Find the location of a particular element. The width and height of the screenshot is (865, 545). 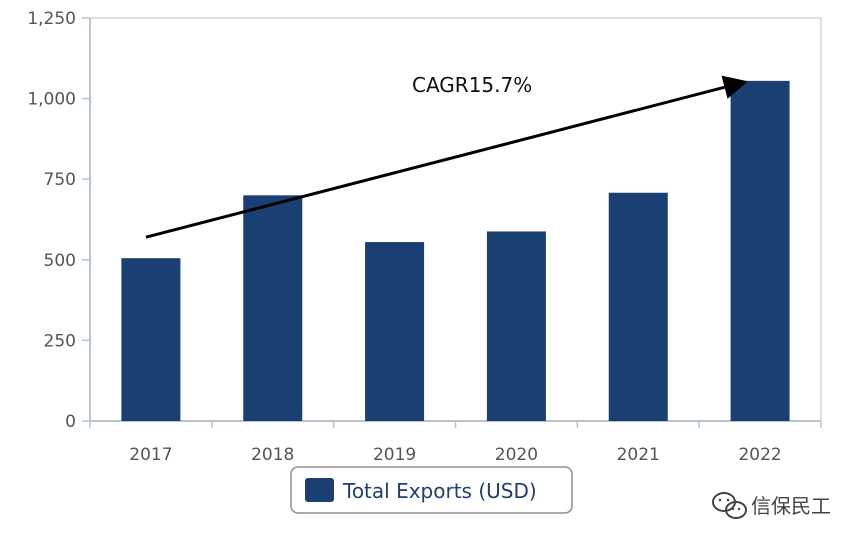

x-tick-label: 2022 is located at coordinates (759, 455).